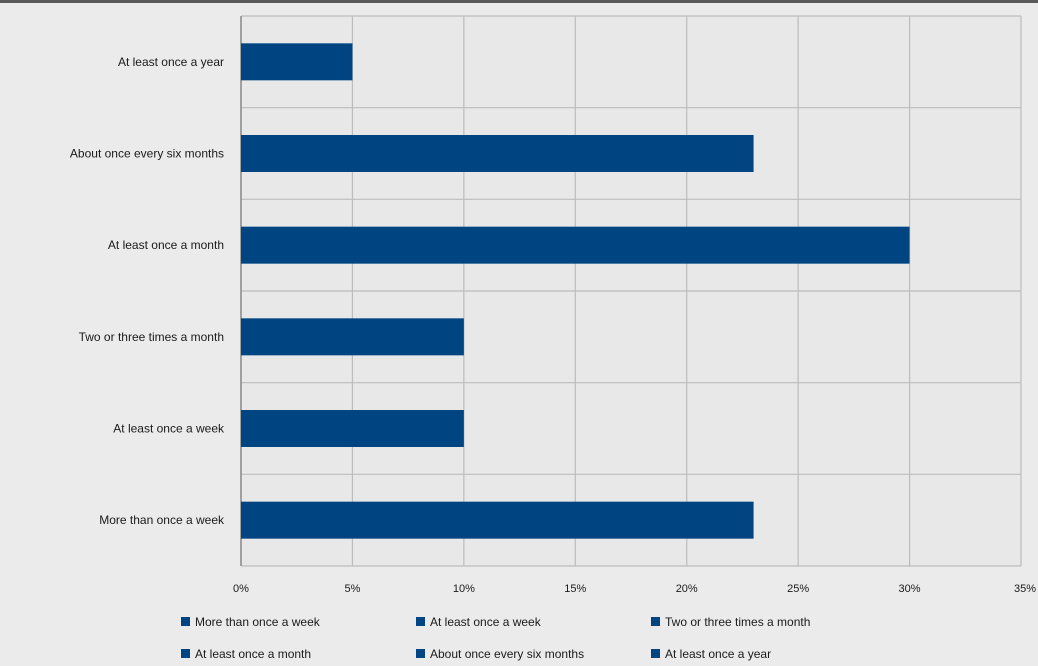 The width and height of the screenshot is (1038, 666). What do you see at coordinates (910, 589) in the screenshot?
I see `x-tick-label: 30%` at bounding box center [910, 589].